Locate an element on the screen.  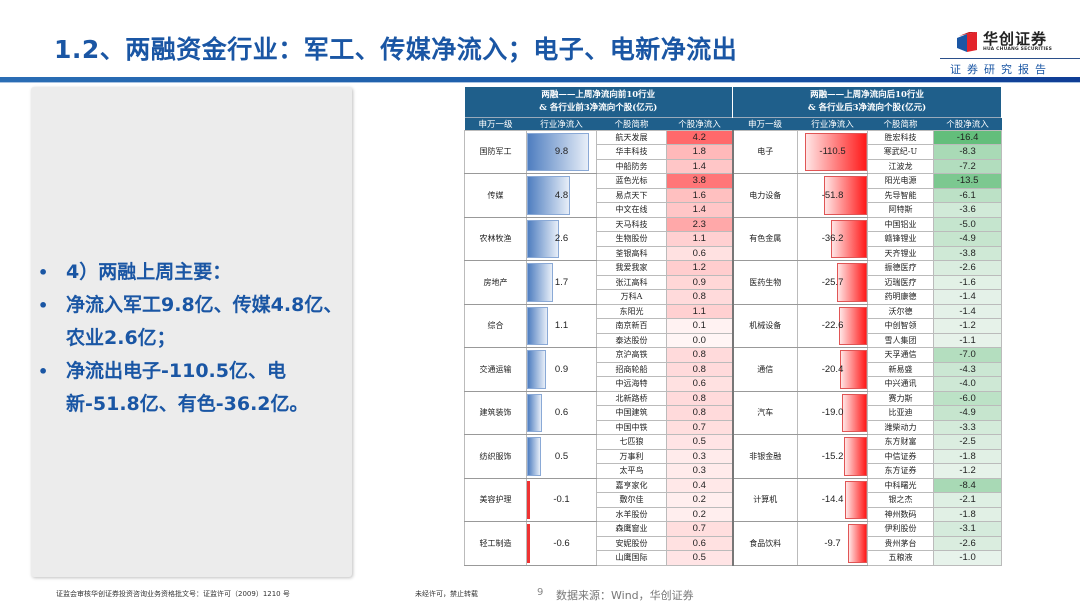
title-divider is located at coordinates (540, 80).